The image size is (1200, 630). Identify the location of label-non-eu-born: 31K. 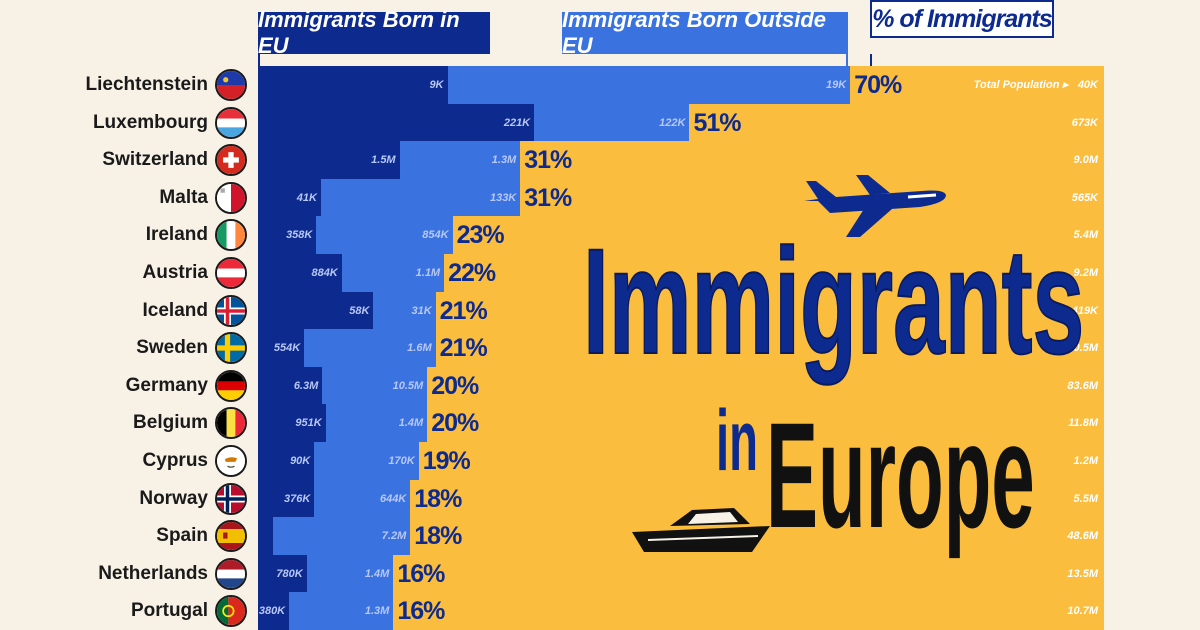
(421, 311).